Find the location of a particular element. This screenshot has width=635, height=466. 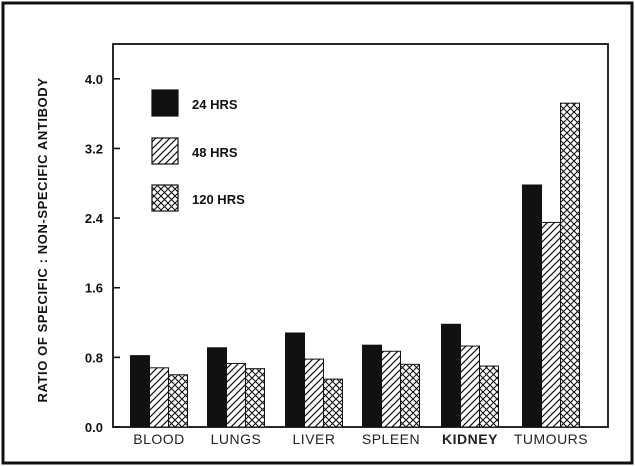

y-tick-label: 2.4 is located at coordinates (94, 218).